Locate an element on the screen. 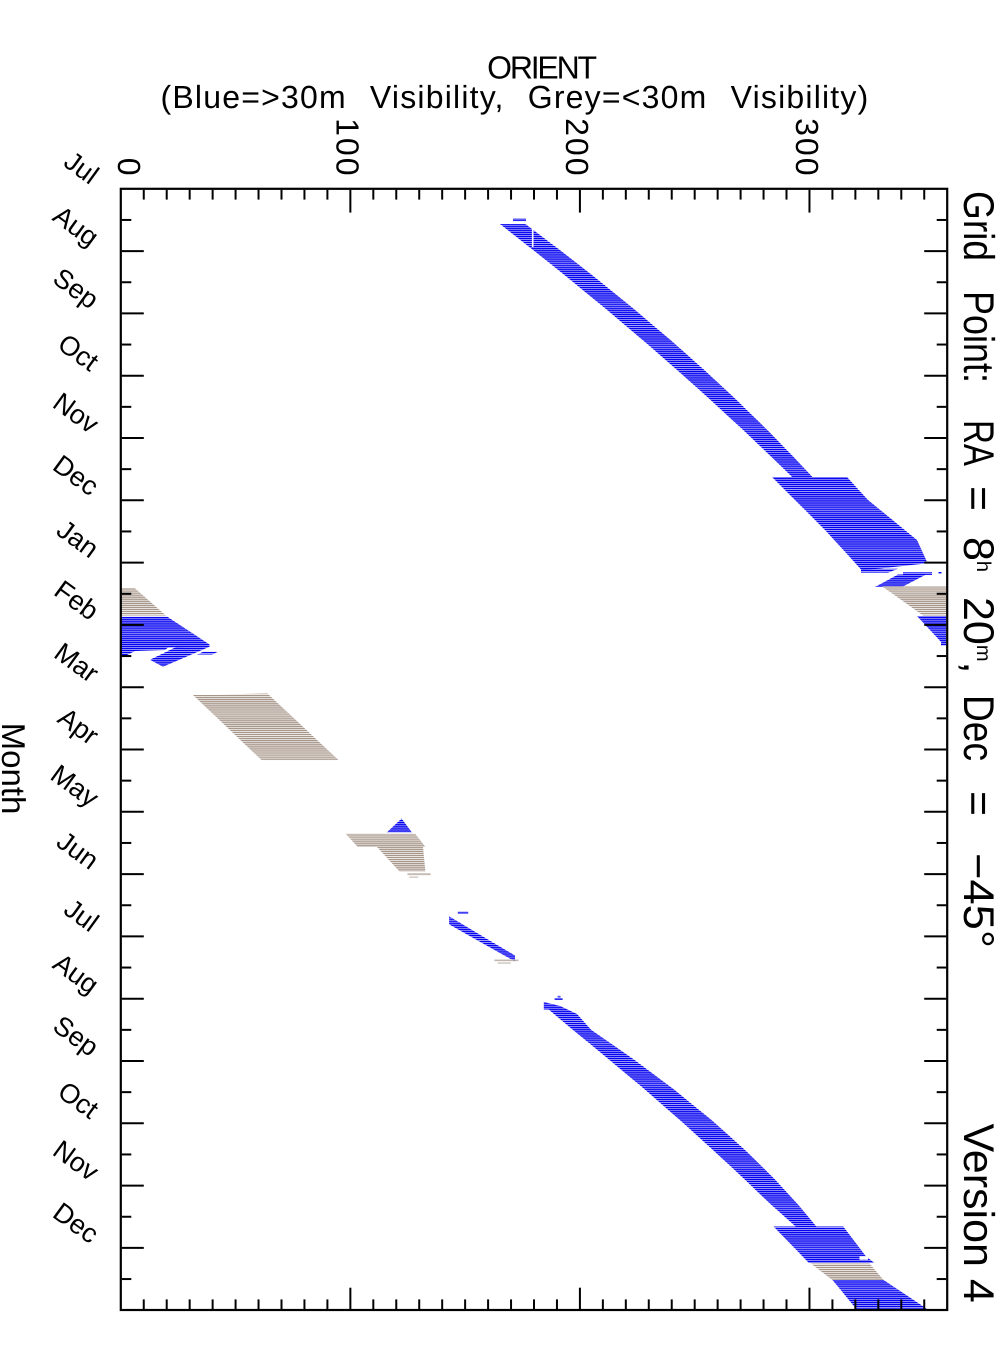 This screenshot has height=1368, width=1008. svg-text: Apr is located at coordinates (78, 726).